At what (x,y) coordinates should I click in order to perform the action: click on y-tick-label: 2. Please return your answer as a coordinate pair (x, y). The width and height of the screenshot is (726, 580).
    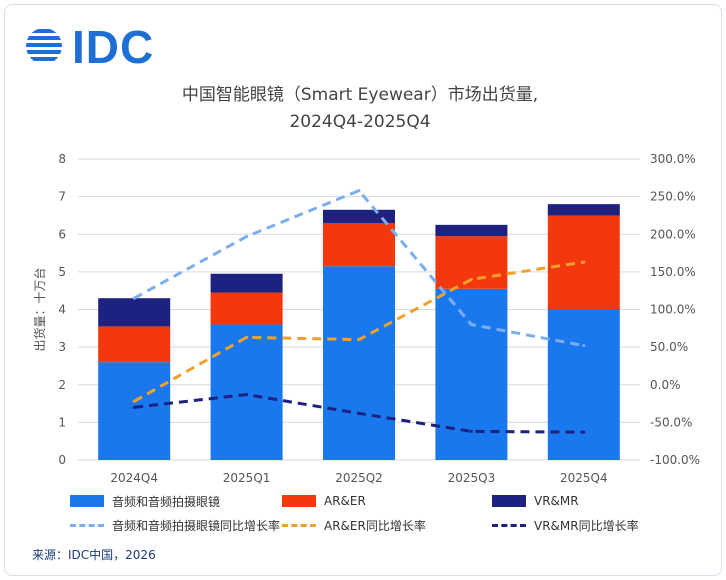
    Looking at the image, I should click on (62, 385).